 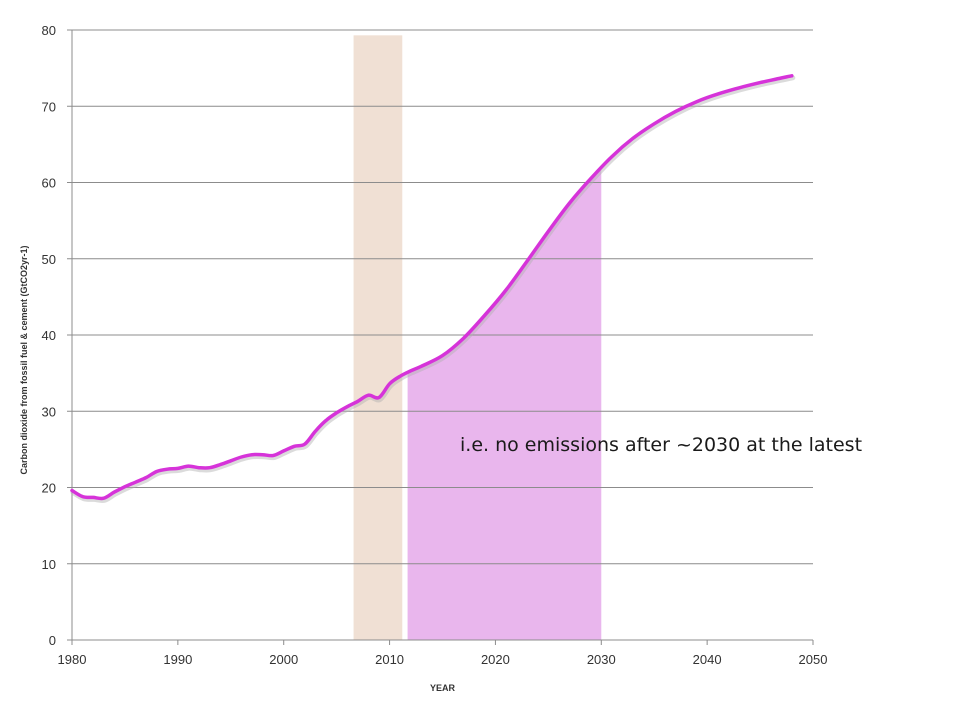 What do you see at coordinates (813, 659) in the screenshot?
I see `x-tick-label: 2050` at bounding box center [813, 659].